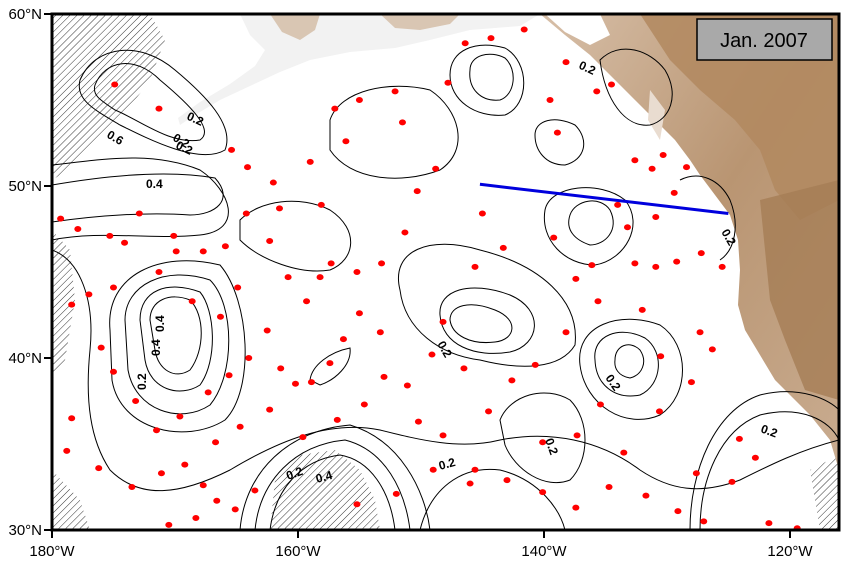 This screenshot has height=563, width=849. I want to click on y-tick-label: 30°N, so click(25, 530).